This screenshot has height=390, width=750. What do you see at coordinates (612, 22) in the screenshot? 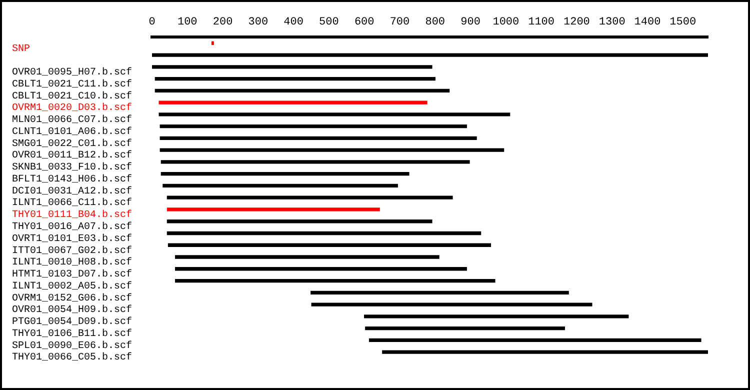
I see `x-tick-label: 1300` at bounding box center [612, 22].